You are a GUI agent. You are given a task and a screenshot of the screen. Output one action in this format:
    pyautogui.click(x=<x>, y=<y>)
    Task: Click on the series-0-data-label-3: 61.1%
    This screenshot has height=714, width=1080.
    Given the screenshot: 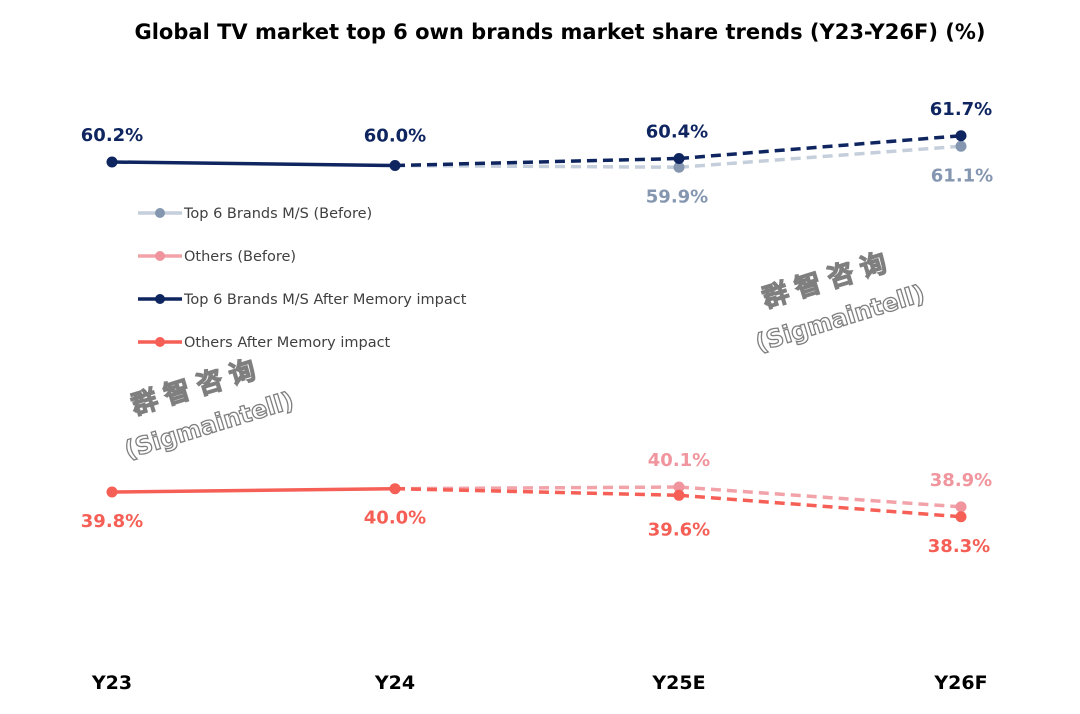 What is the action you would take?
    pyautogui.click(x=962, y=175)
    